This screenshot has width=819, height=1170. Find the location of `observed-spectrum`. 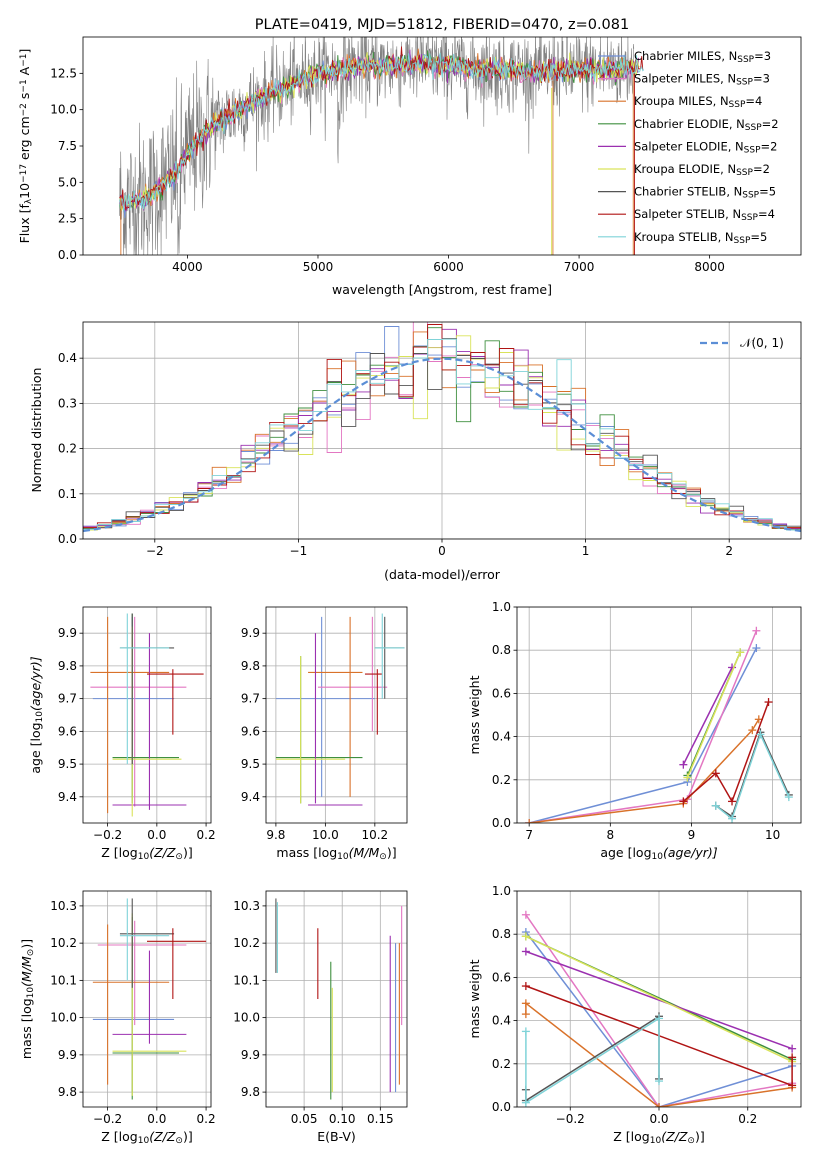

observed-spectrum is located at coordinates (377, 146).